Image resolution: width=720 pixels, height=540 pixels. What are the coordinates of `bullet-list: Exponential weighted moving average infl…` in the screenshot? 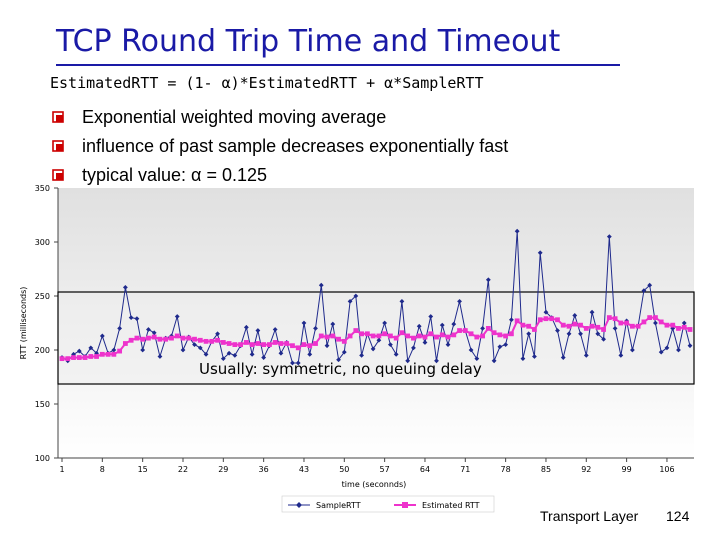 It's located at (279, 147).